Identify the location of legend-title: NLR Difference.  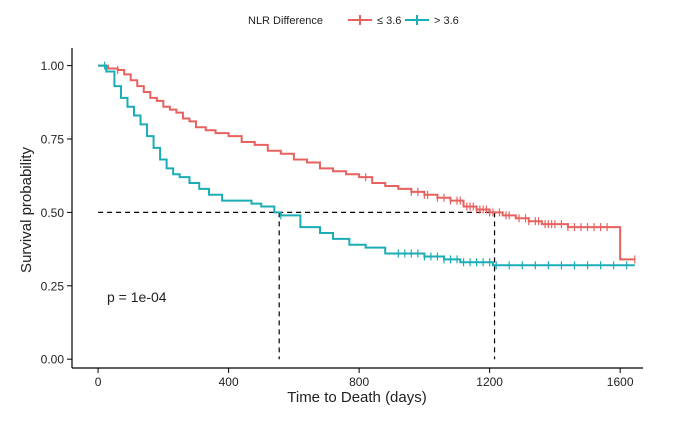
(285, 21).